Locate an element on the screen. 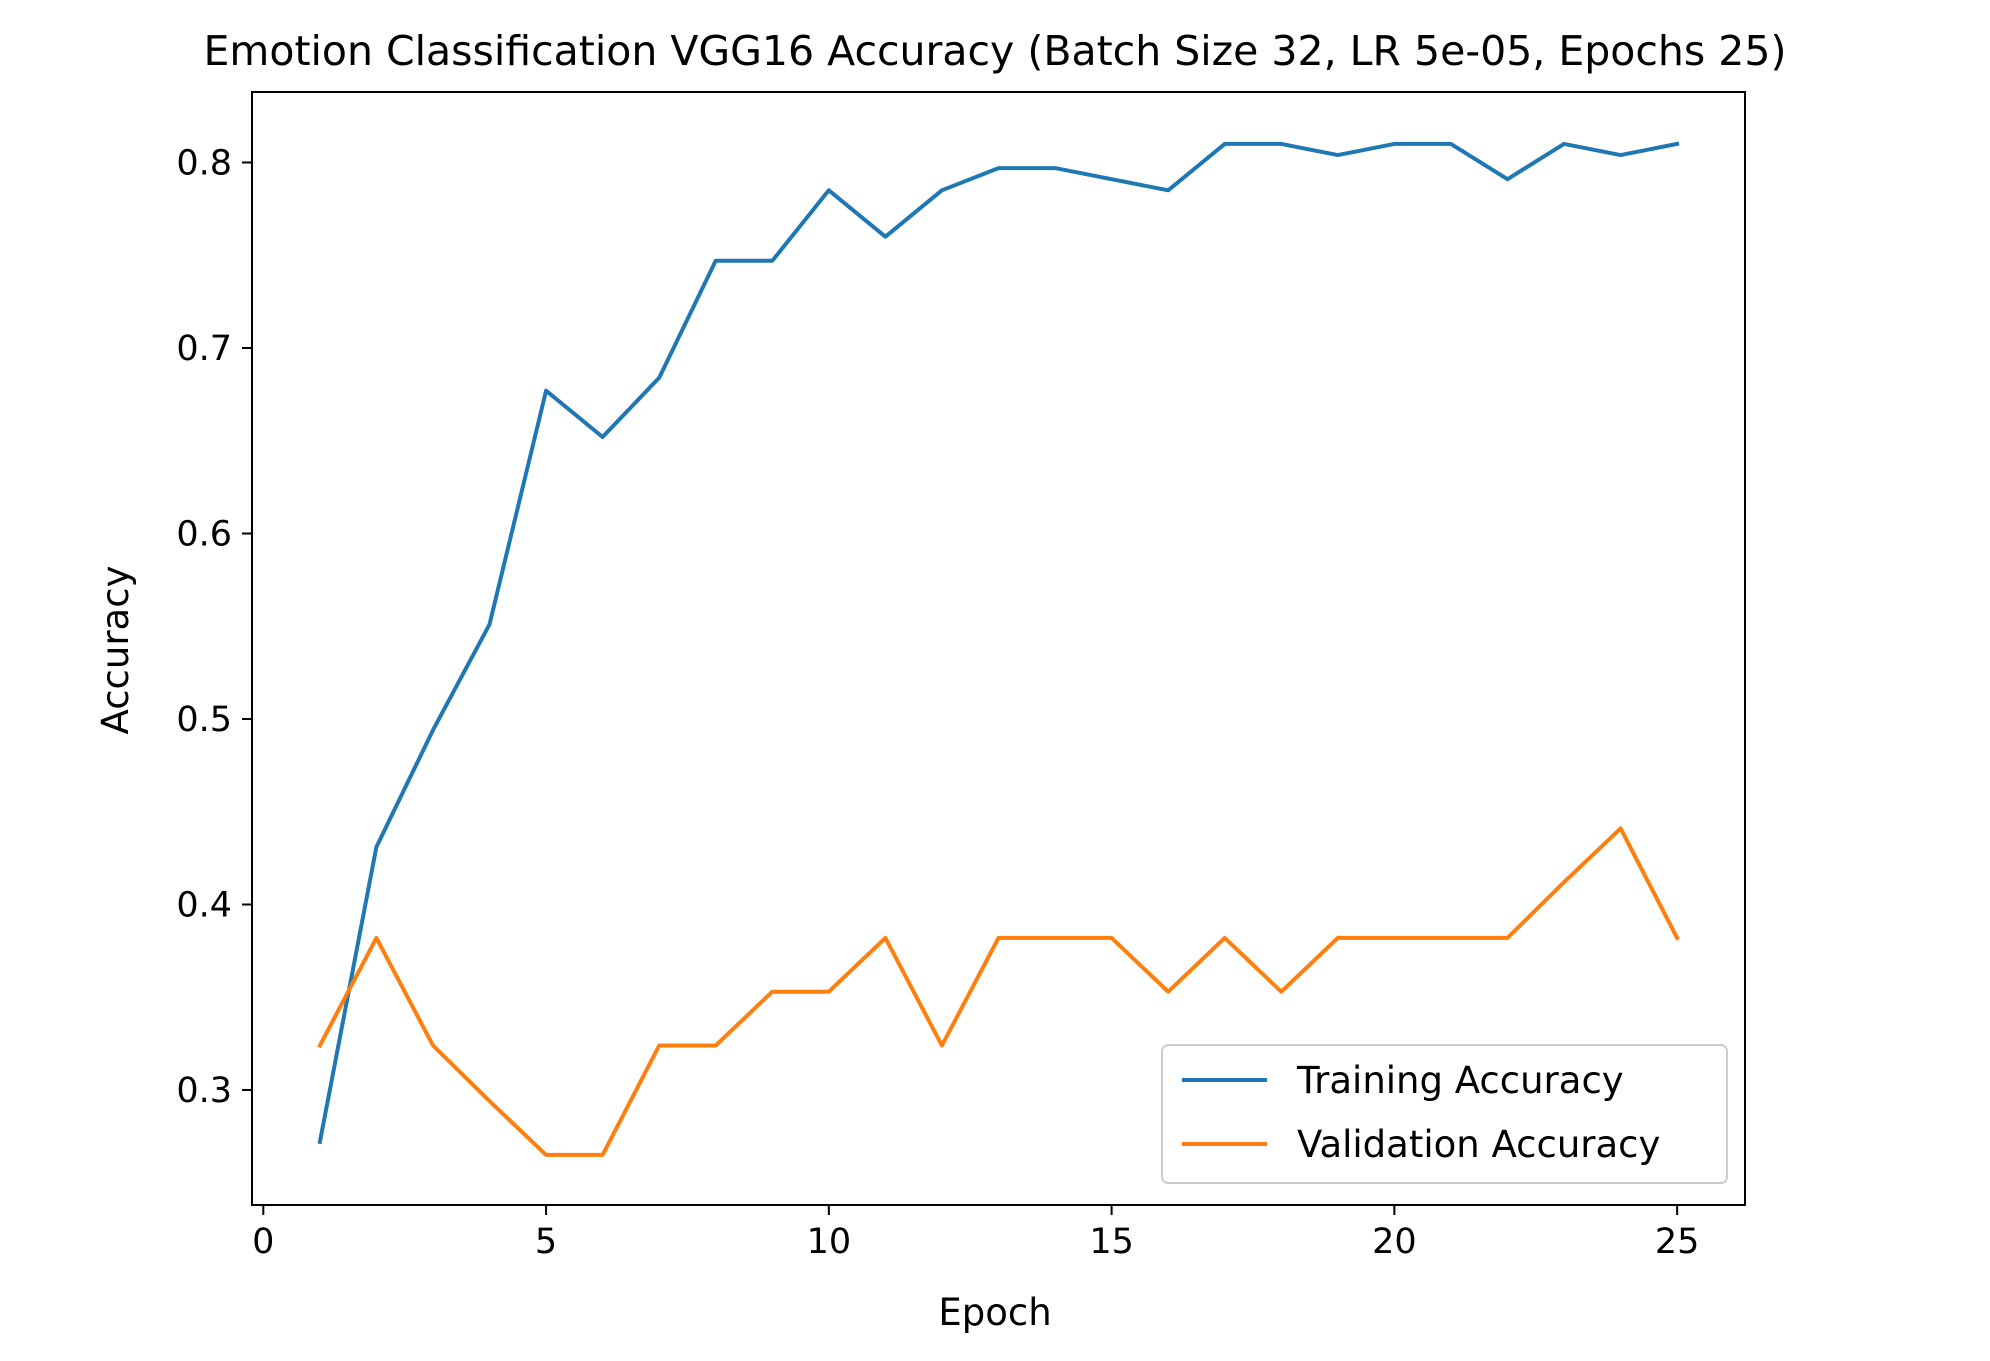 The height and width of the screenshot is (1361, 1990). y-tick-label: 0.6 is located at coordinates (204, 534).